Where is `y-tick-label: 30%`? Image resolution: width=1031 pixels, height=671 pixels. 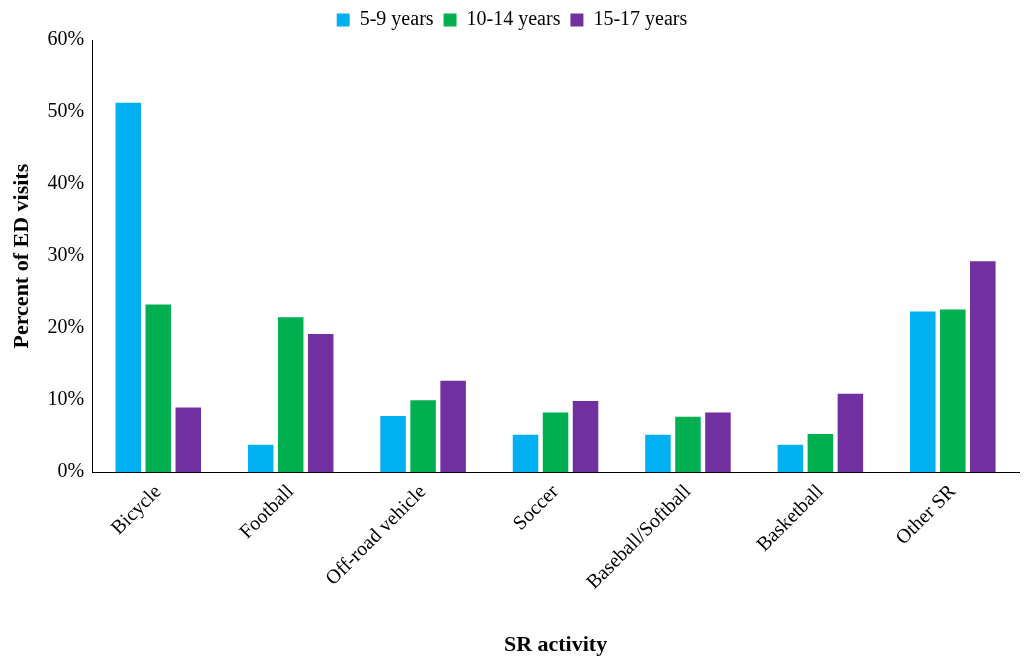 y-tick-label: 30% is located at coordinates (66, 254).